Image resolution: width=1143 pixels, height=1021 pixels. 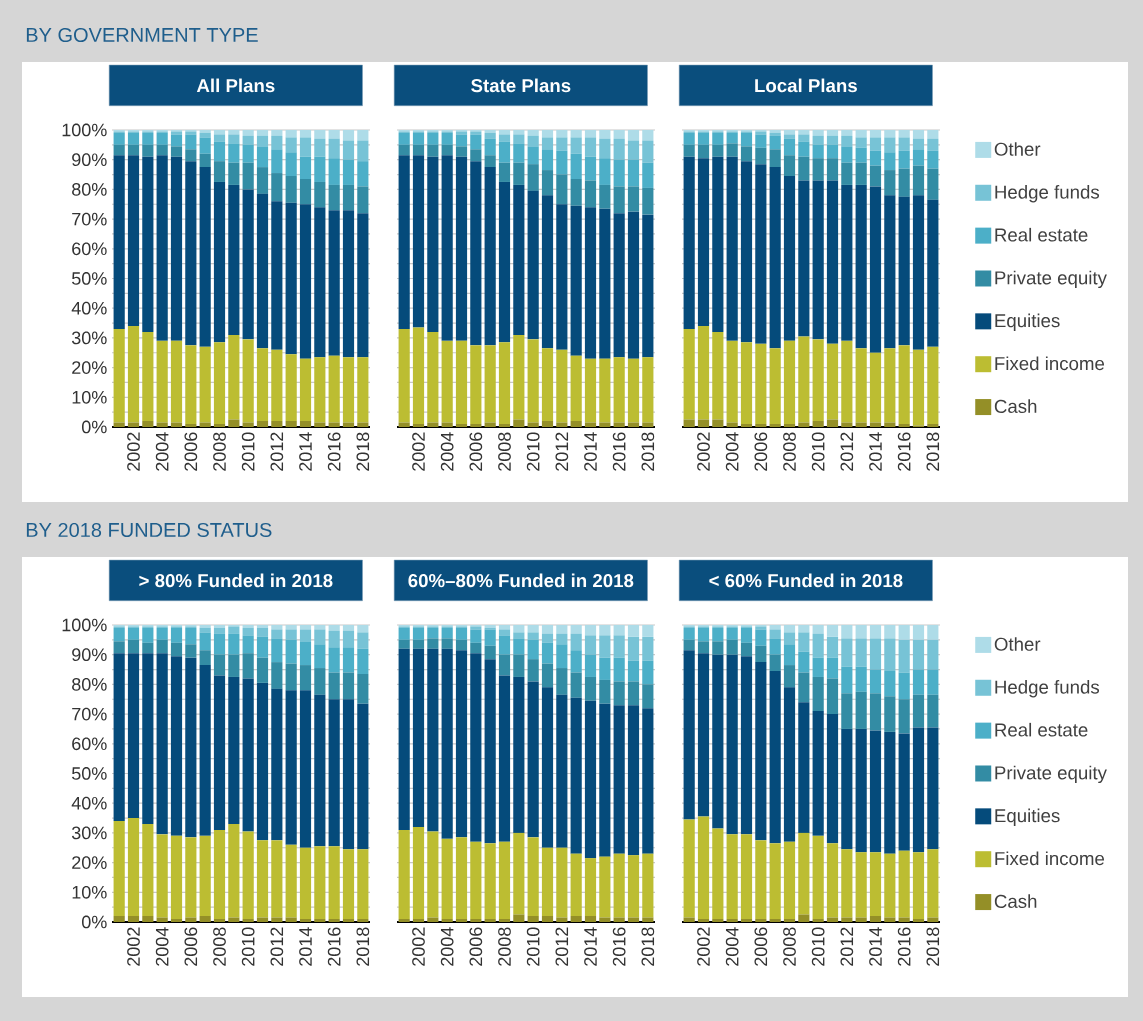 What do you see at coordinates (521, 580) in the screenshot?
I see `chart-title: 60%–80% Funded in 2018` at bounding box center [521, 580].